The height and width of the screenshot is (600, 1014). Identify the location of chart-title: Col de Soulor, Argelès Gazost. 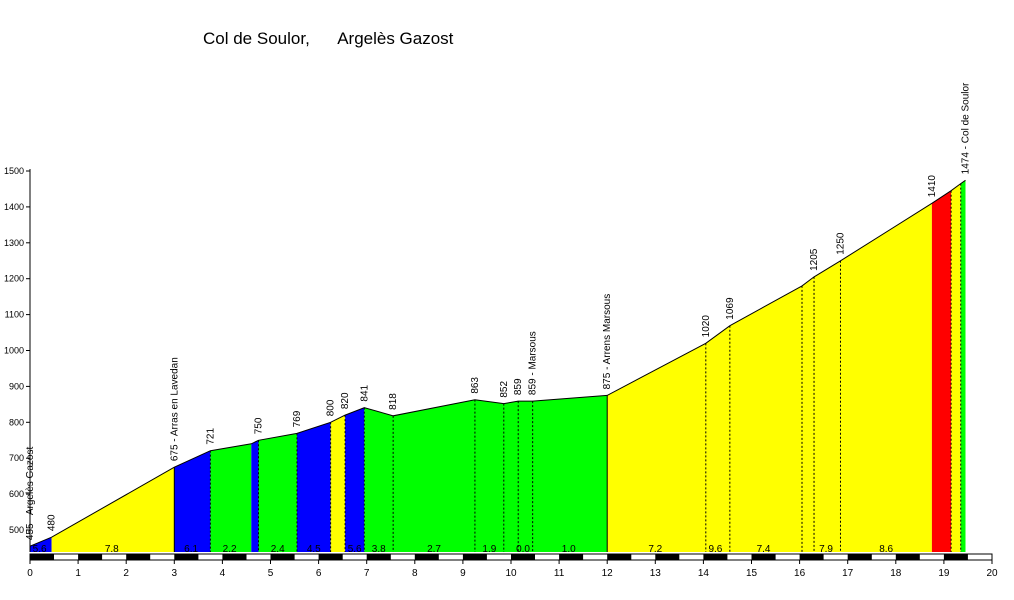
(328, 38).